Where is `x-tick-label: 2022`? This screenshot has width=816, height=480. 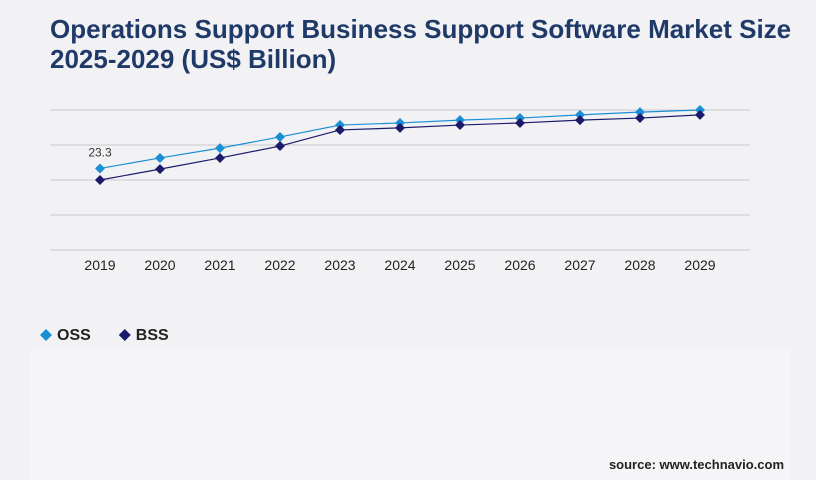
x-tick-label: 2022 is located at coordinates (279, 265).